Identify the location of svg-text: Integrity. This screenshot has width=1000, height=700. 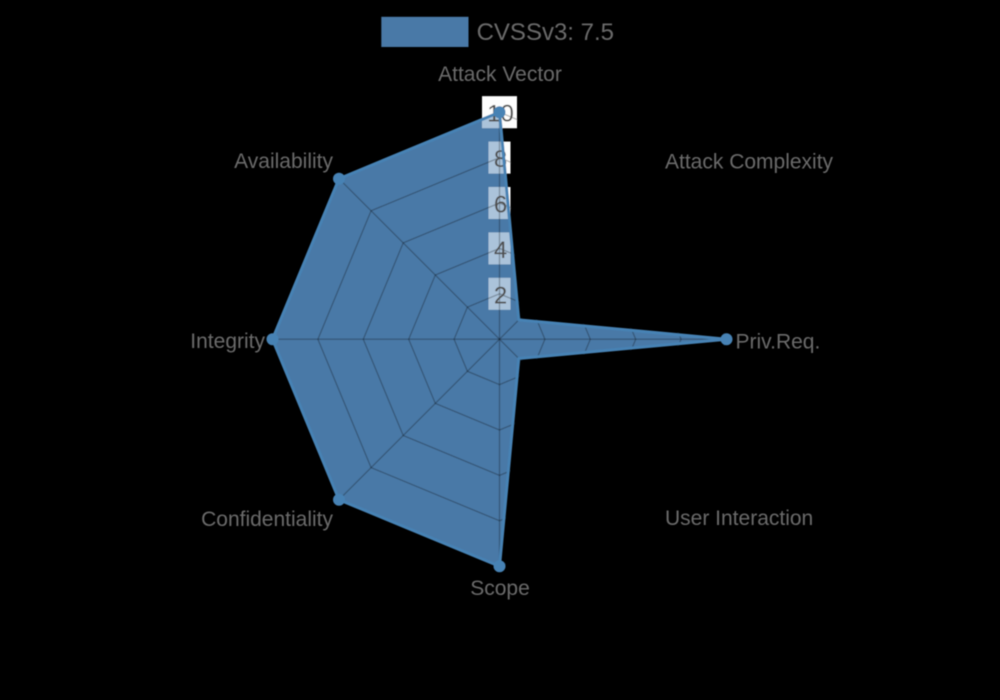
(227, 341).